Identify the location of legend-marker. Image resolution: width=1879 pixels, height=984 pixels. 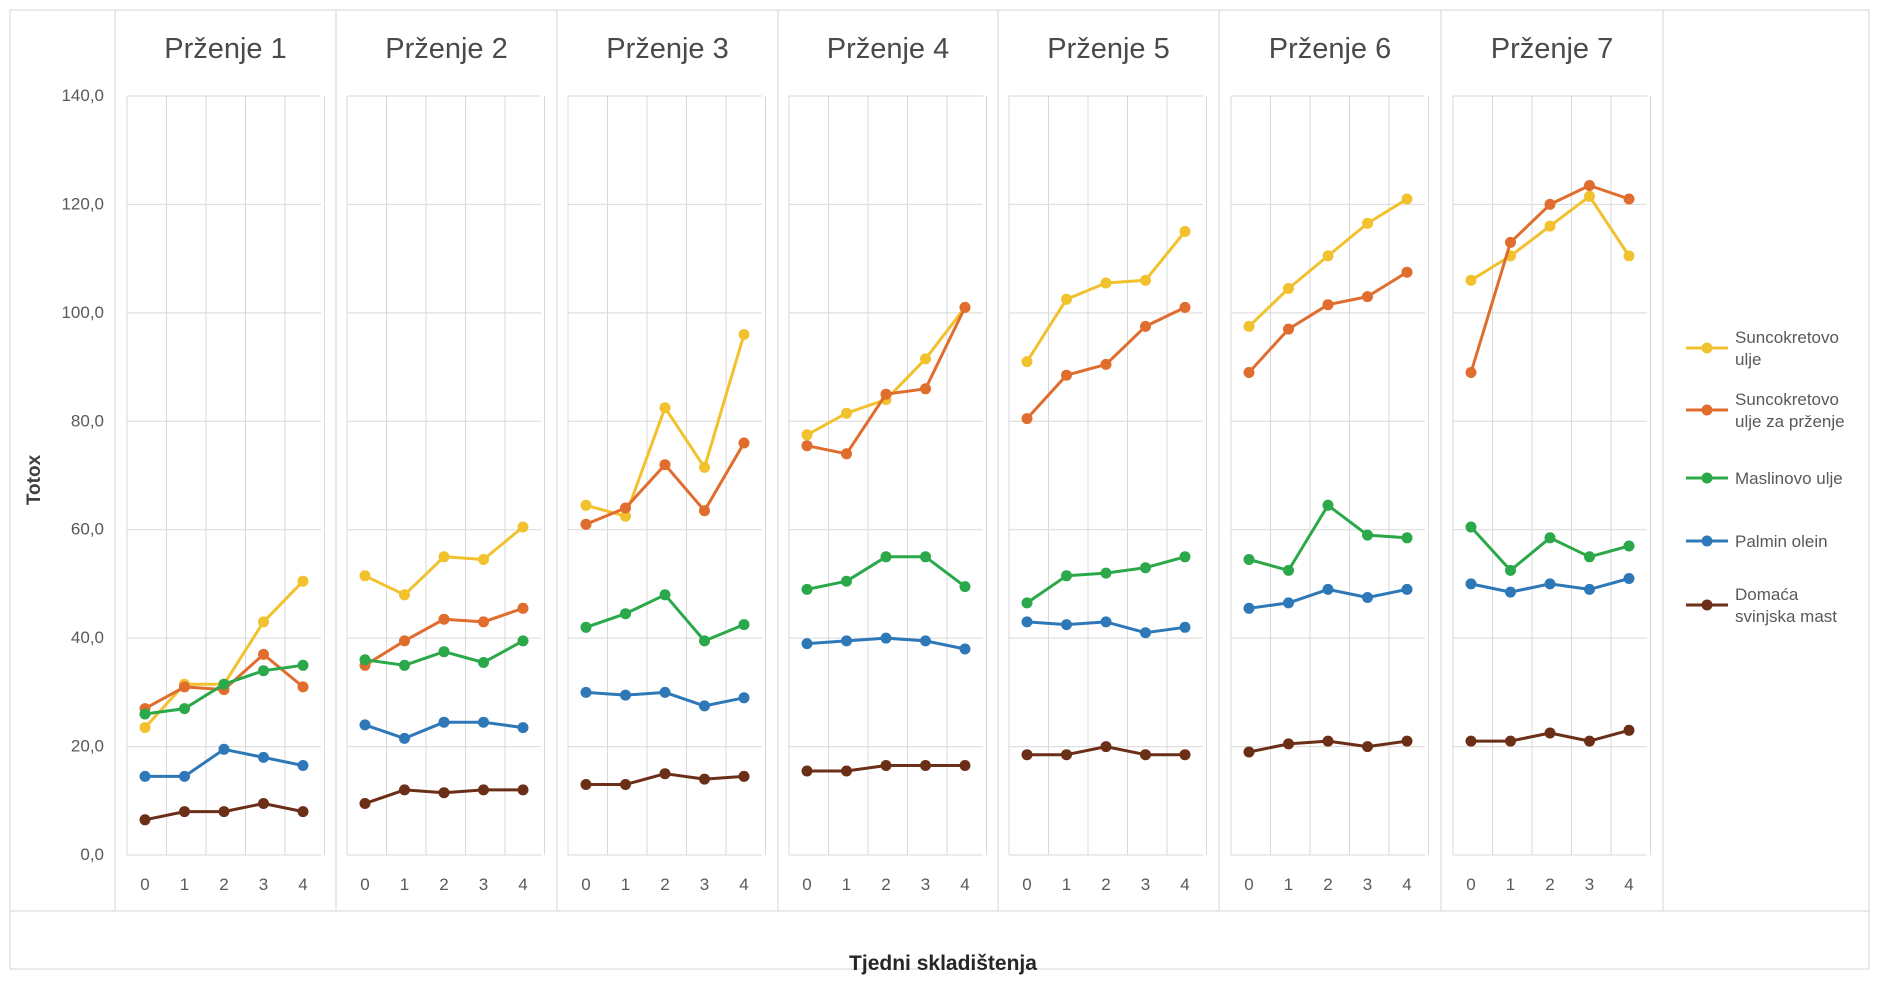
(1707, 348).